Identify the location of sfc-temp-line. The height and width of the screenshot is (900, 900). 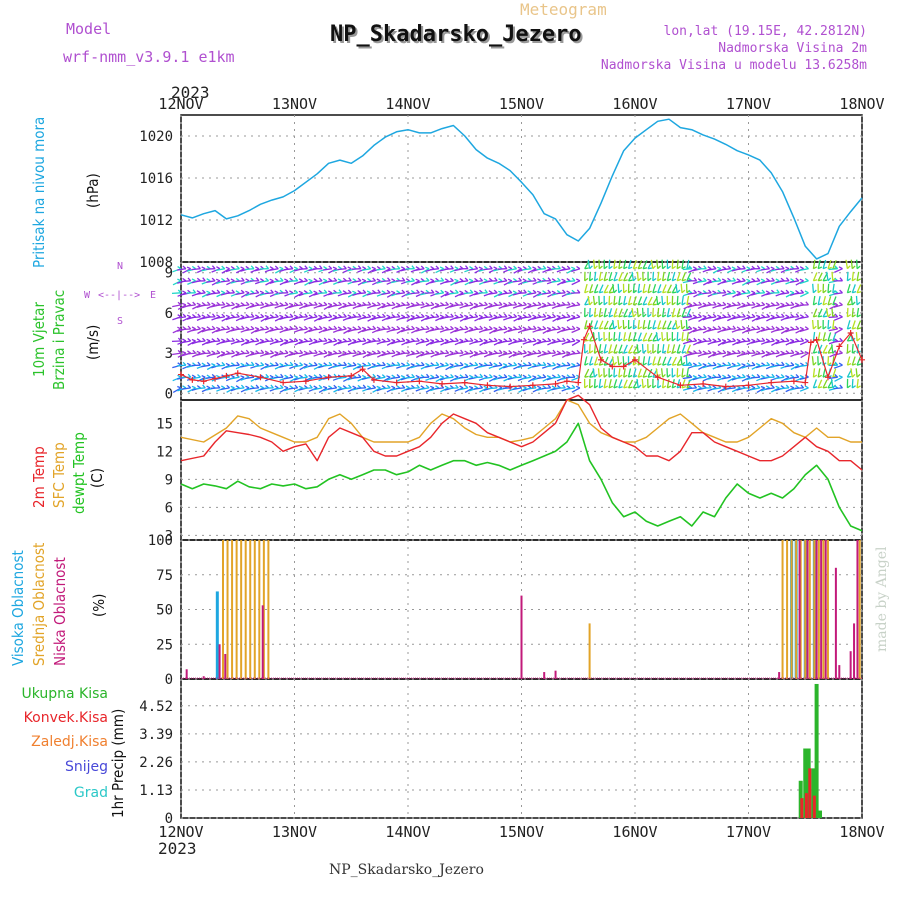
(521, 421).